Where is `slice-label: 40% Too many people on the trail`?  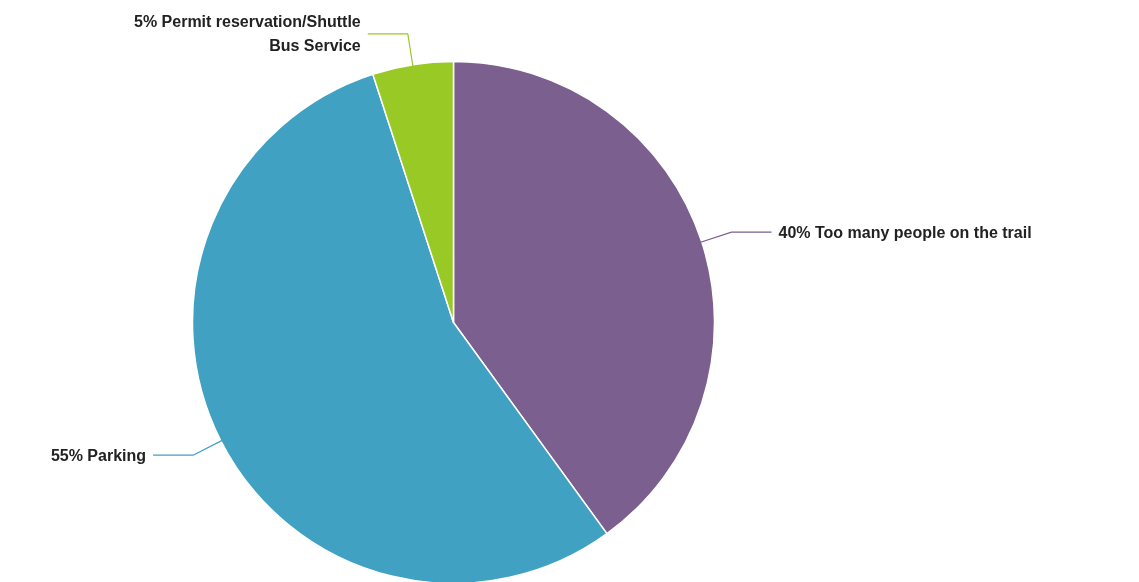
slice-label: 40% Too many people on the trail is located at coordinates (905, 232).